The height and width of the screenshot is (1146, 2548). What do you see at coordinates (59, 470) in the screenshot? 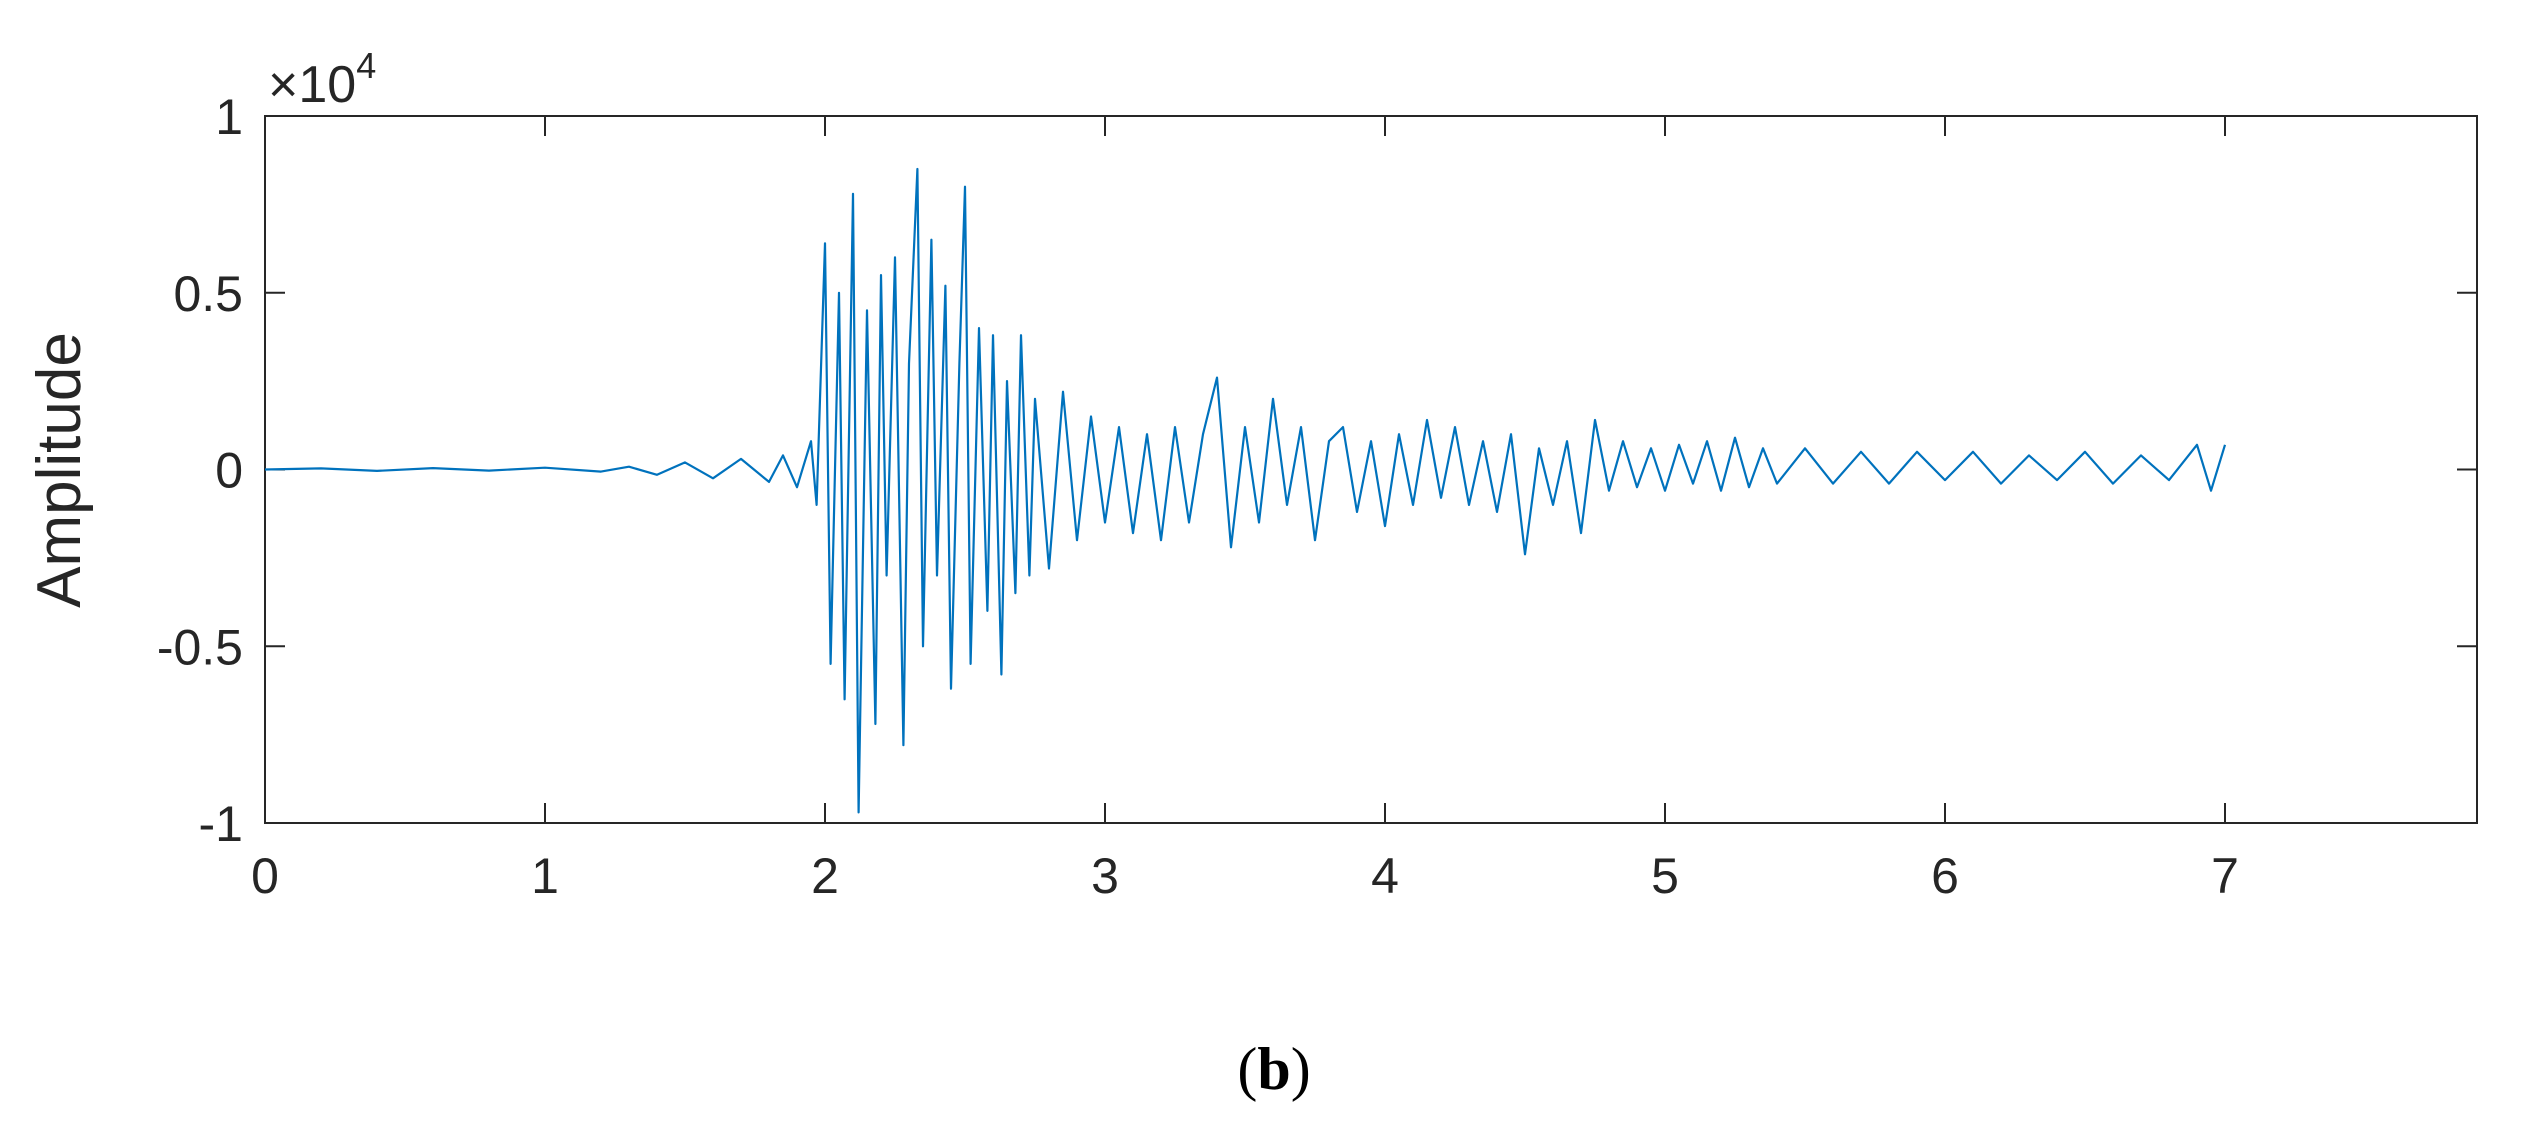
I see `y-axis-label: Amplitude` at bounding box center [59, 470].